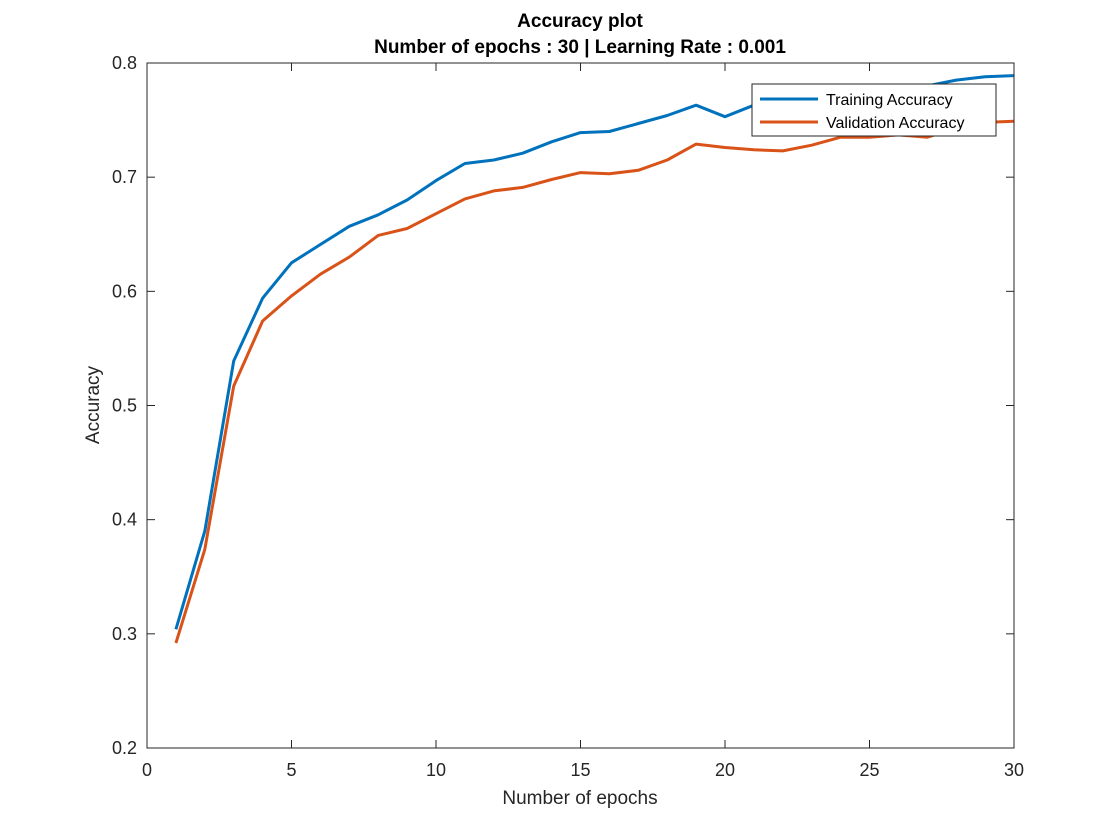 The image size is (1120, 840). I want to click on x-tick-label: 25, so click(869, 770).